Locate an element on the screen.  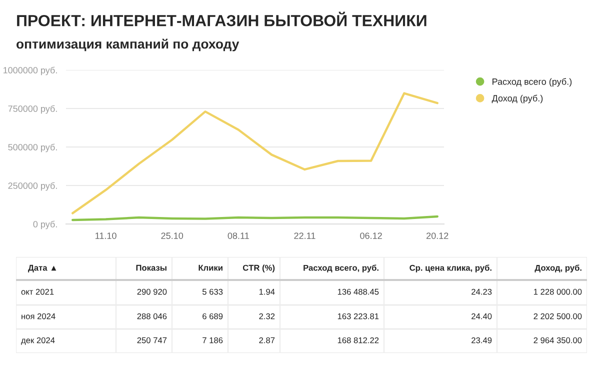
text: дек 2024 is located at coordinates (38, 341).